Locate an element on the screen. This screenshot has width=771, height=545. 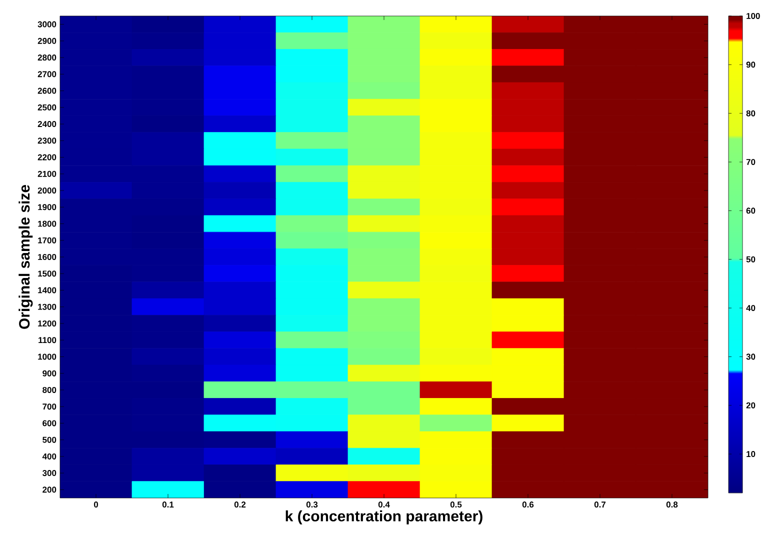
y-tick-label: 1200 is located at coordinates (47, 323).